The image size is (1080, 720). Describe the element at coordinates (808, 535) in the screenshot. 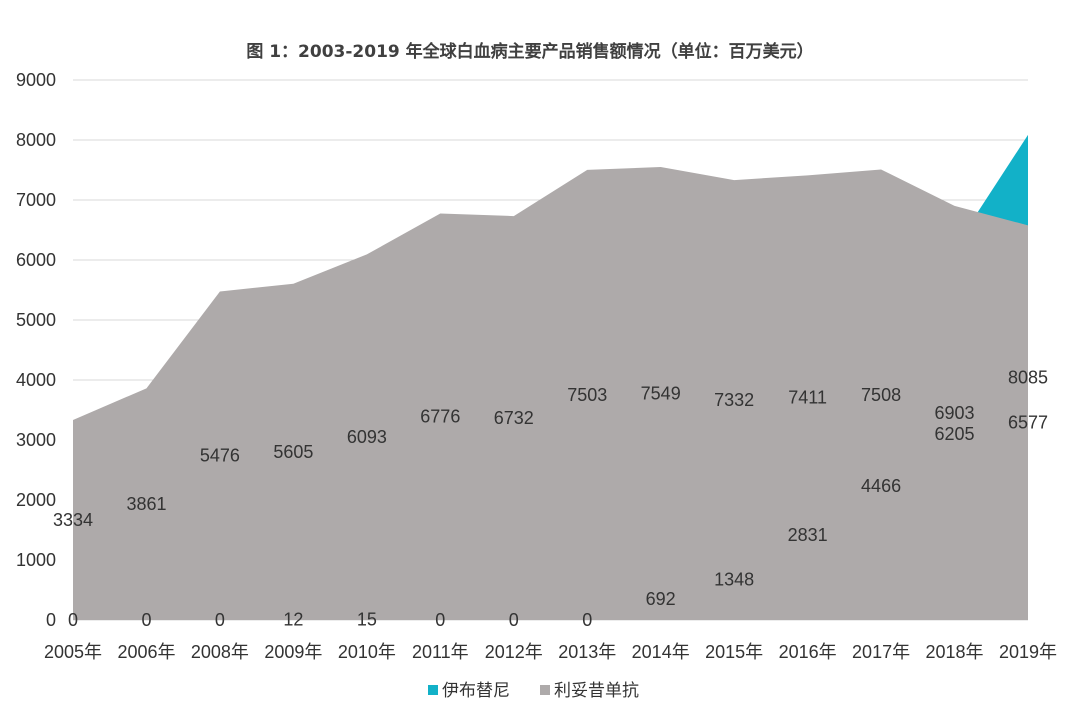

I see `data-label: 2831` at that location.